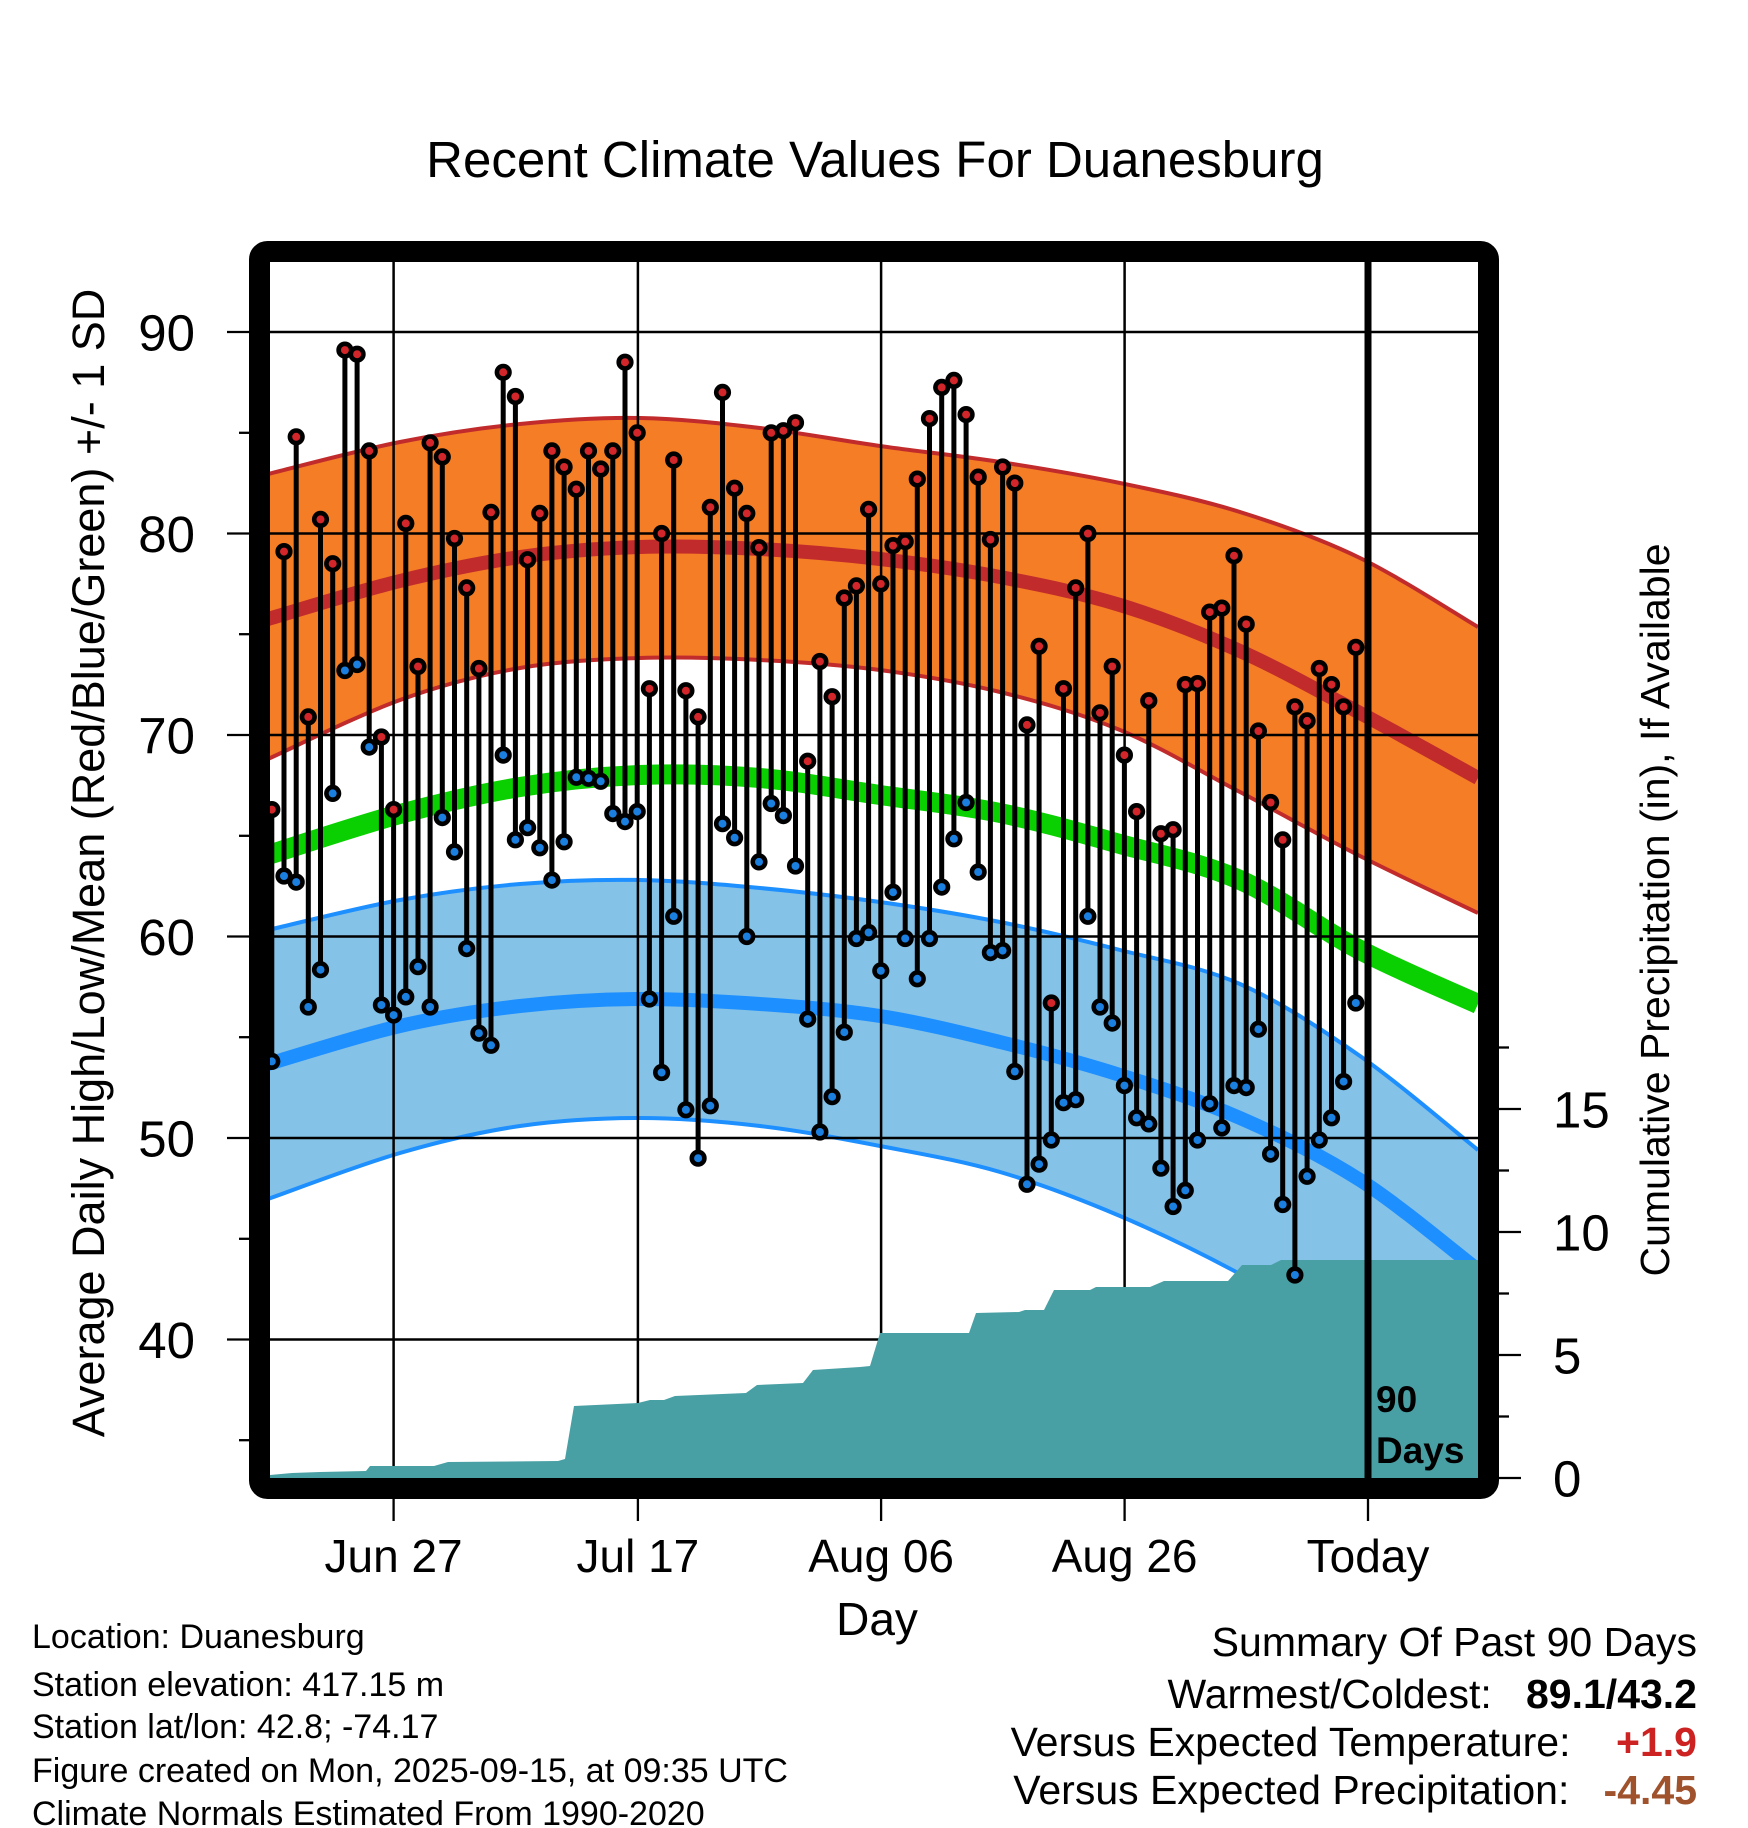 The height and width of the screenshot is (1828, 1748). Describe the element at coordinates (1567, 1356) in the screenshot. I see `svg-text: 5` at that location.